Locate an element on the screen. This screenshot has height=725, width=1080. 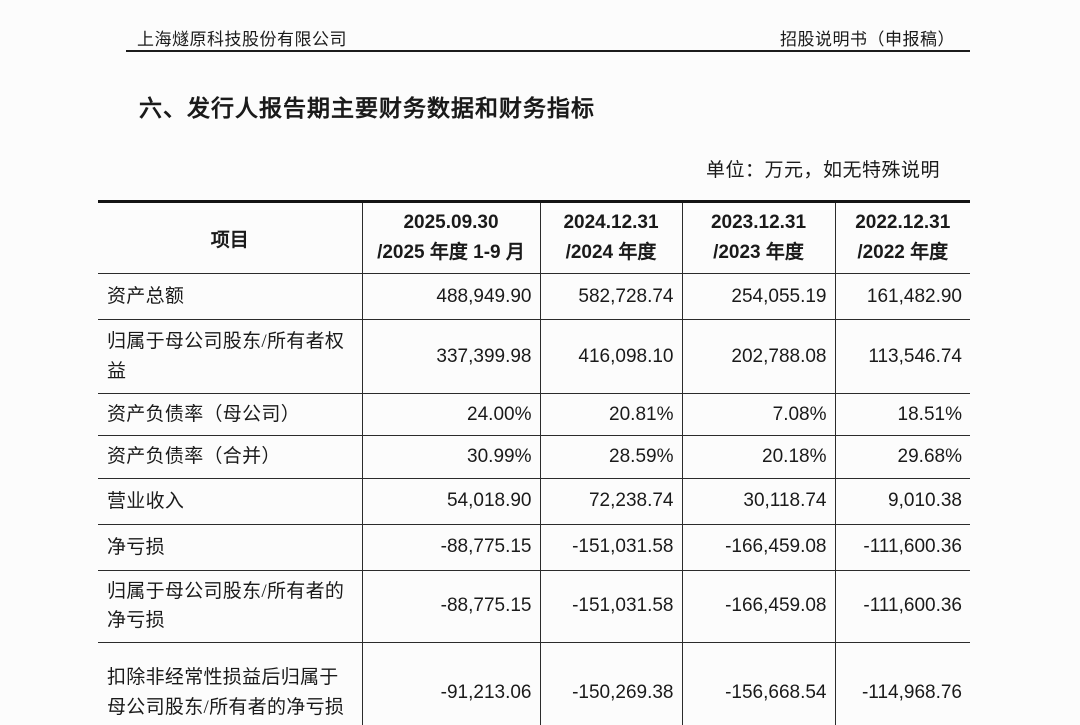
cell-value: 54,018.90 is located at coordinates (450, 501).